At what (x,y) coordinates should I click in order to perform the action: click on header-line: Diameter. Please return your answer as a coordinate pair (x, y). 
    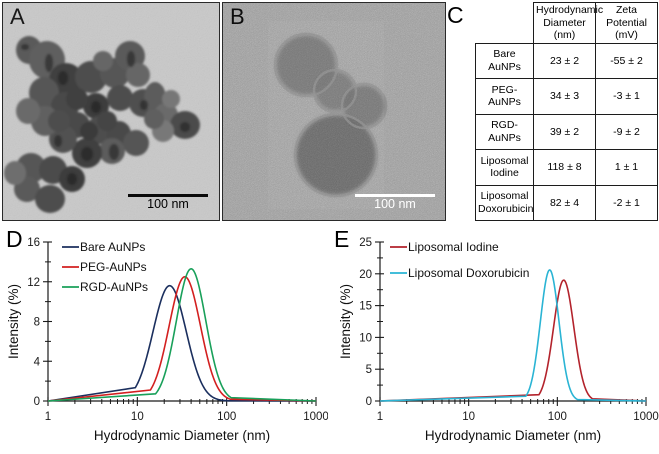
    Looking at the image, I should click on (564, 22).